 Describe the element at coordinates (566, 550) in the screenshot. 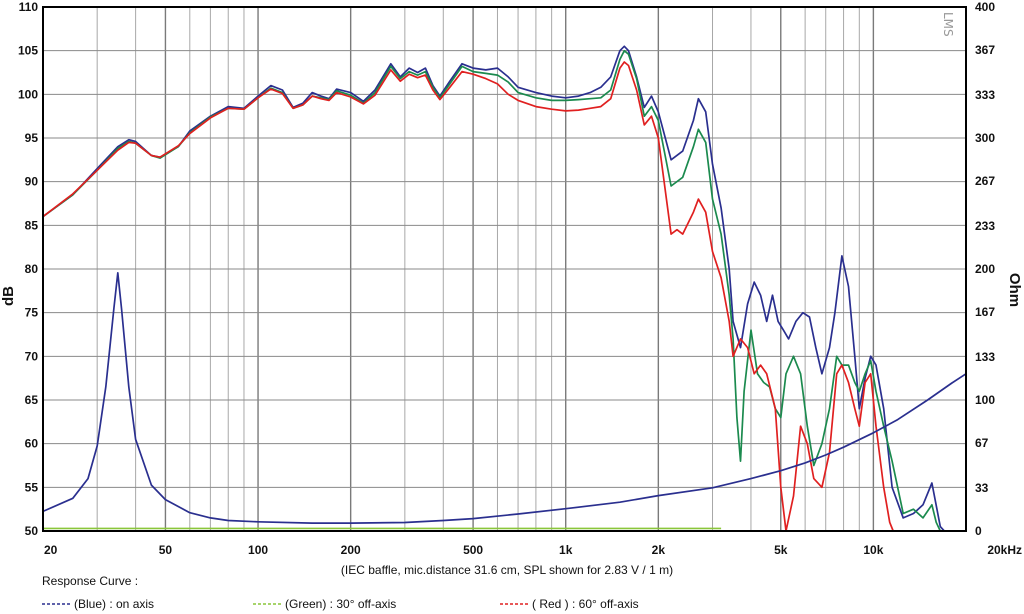

I see `x-tick-label: 1k` at that location.